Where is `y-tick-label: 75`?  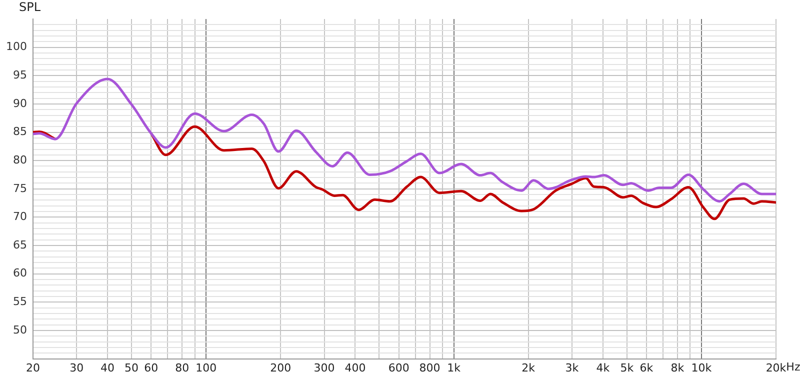 y-tick-label: 75 is located at coordinates (19, 188).